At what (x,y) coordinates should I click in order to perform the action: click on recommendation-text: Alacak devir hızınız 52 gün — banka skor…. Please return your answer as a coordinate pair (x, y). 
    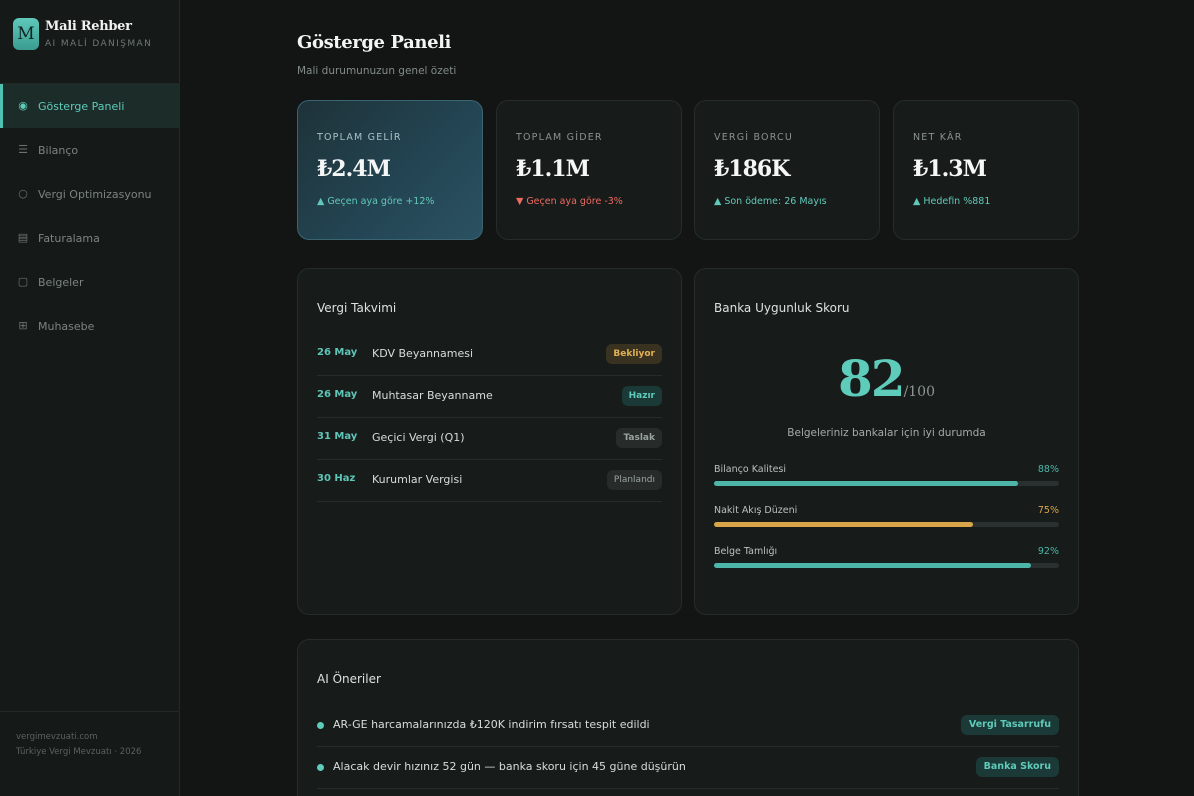
    Looking at the image, I should click on (509, 766).